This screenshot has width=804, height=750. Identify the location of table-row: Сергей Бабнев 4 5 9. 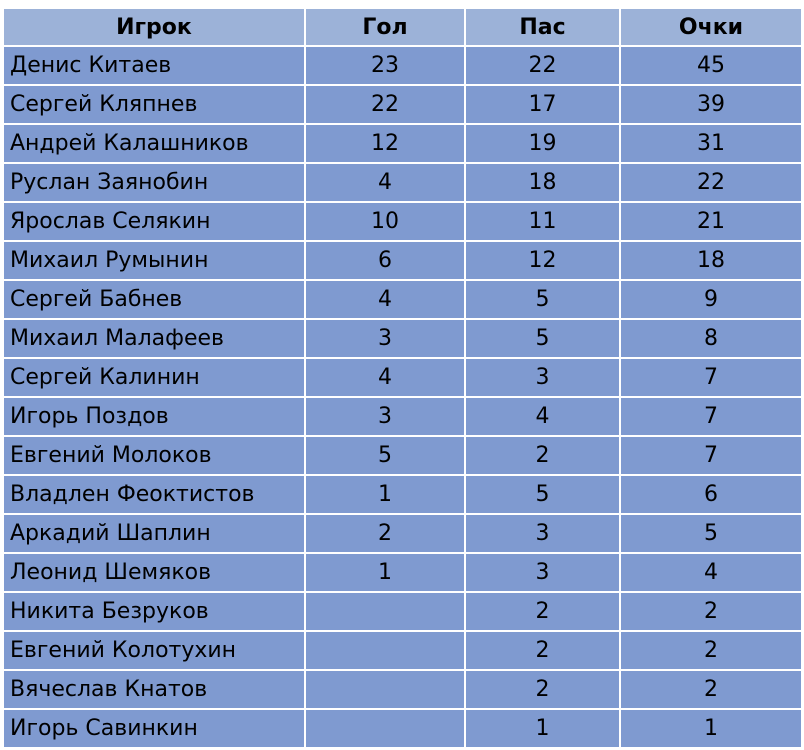
(402, 299).